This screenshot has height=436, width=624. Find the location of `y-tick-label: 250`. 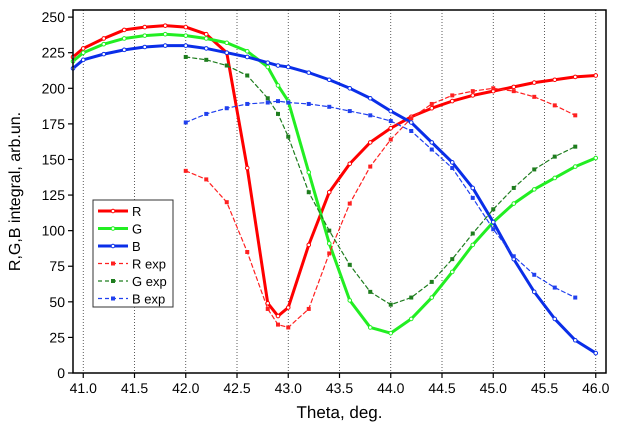

y-tick-label: 250 is located at coordinates (54, 17).